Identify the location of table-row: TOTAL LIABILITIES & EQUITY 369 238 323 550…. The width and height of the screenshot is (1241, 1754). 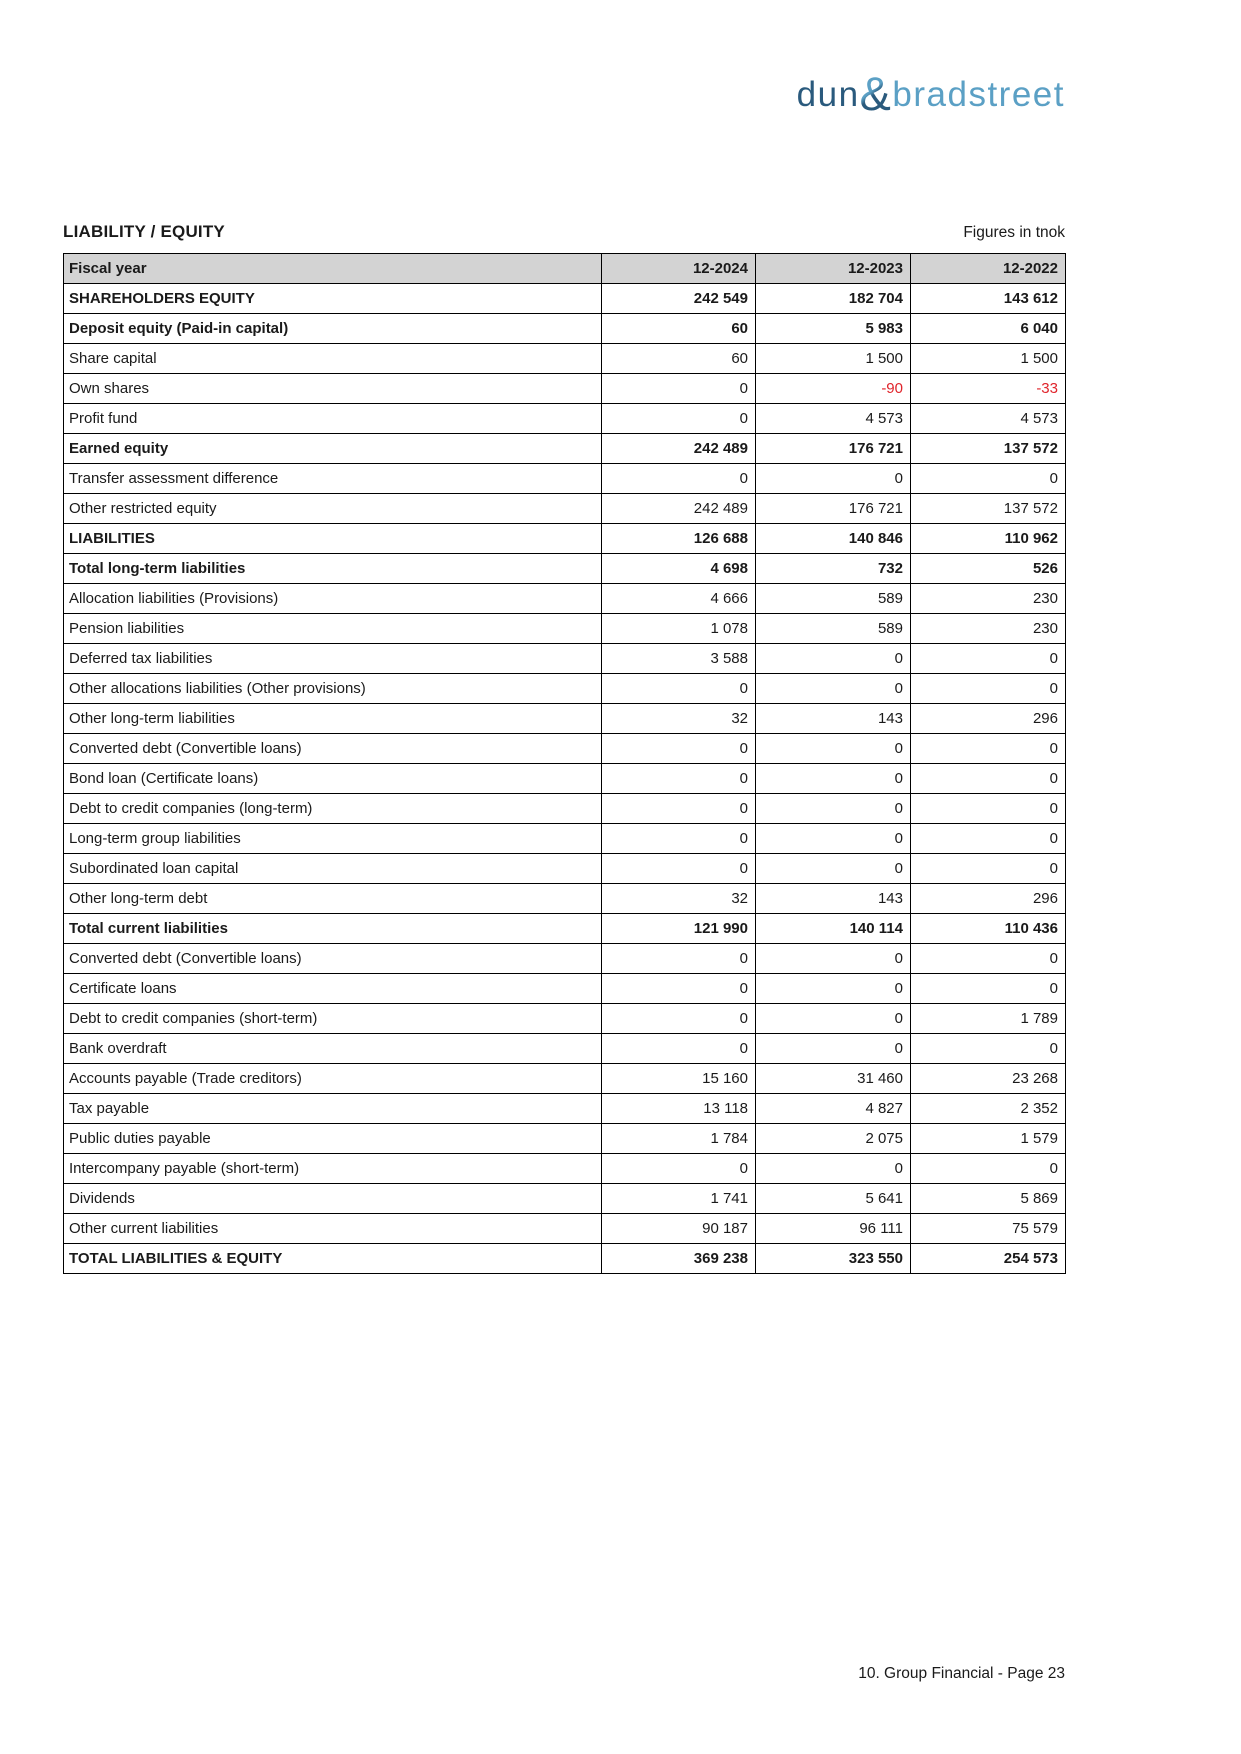
(564, 1258).